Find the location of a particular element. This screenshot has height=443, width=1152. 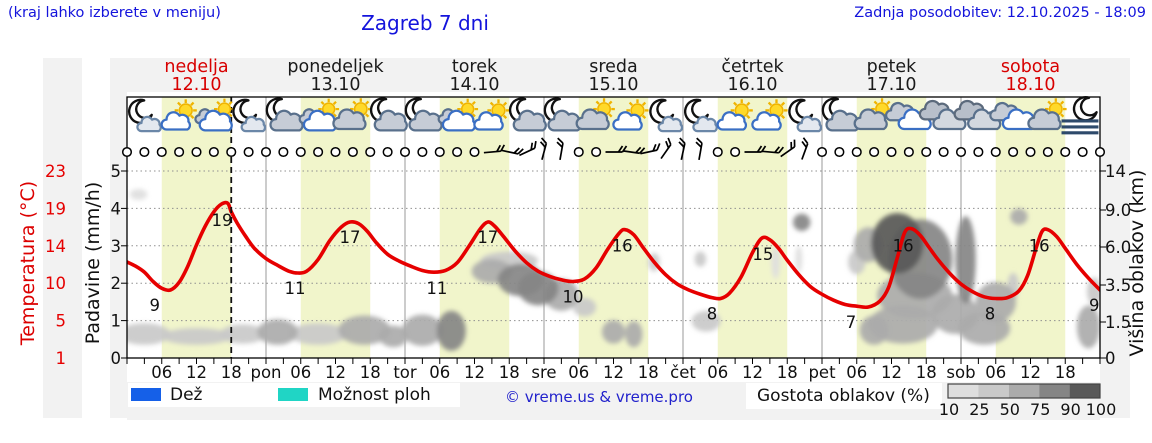

copyright-text: © vreme.us & vreme.pro is located at coordinates (599, 397).